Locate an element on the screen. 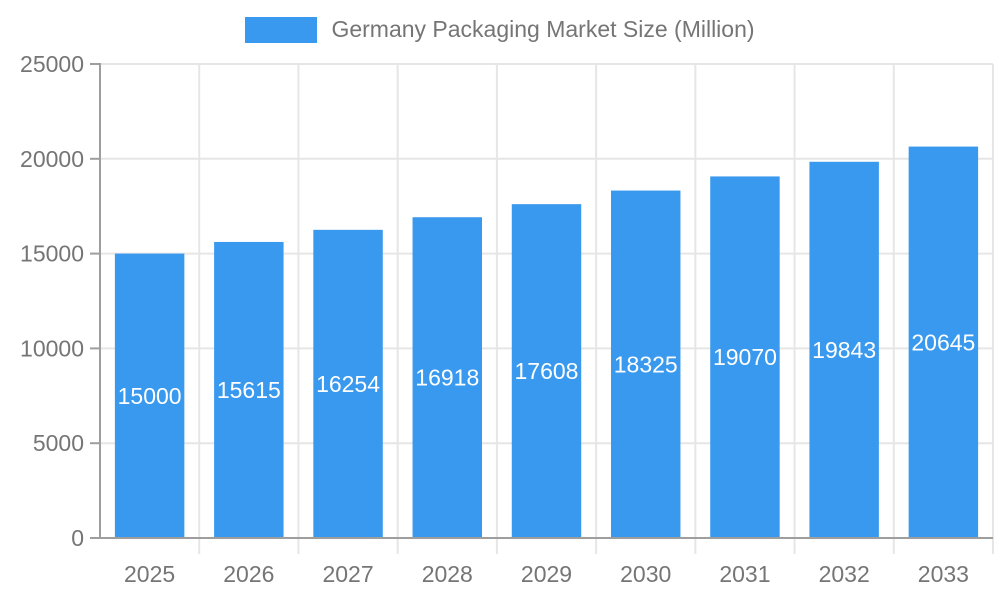 The image size is (1000, 600). bar-value-label: 16918 is located at coordinates (447, 378).